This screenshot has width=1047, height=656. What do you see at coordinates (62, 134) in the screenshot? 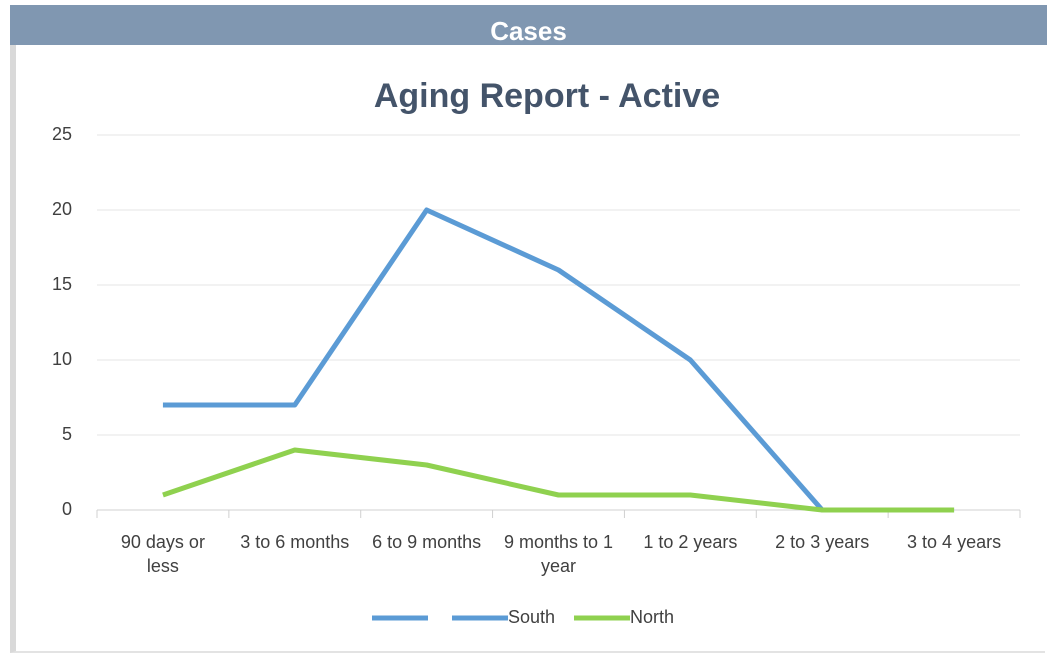
I see `y-tick-label: 25` at bounding box center [62, 134].